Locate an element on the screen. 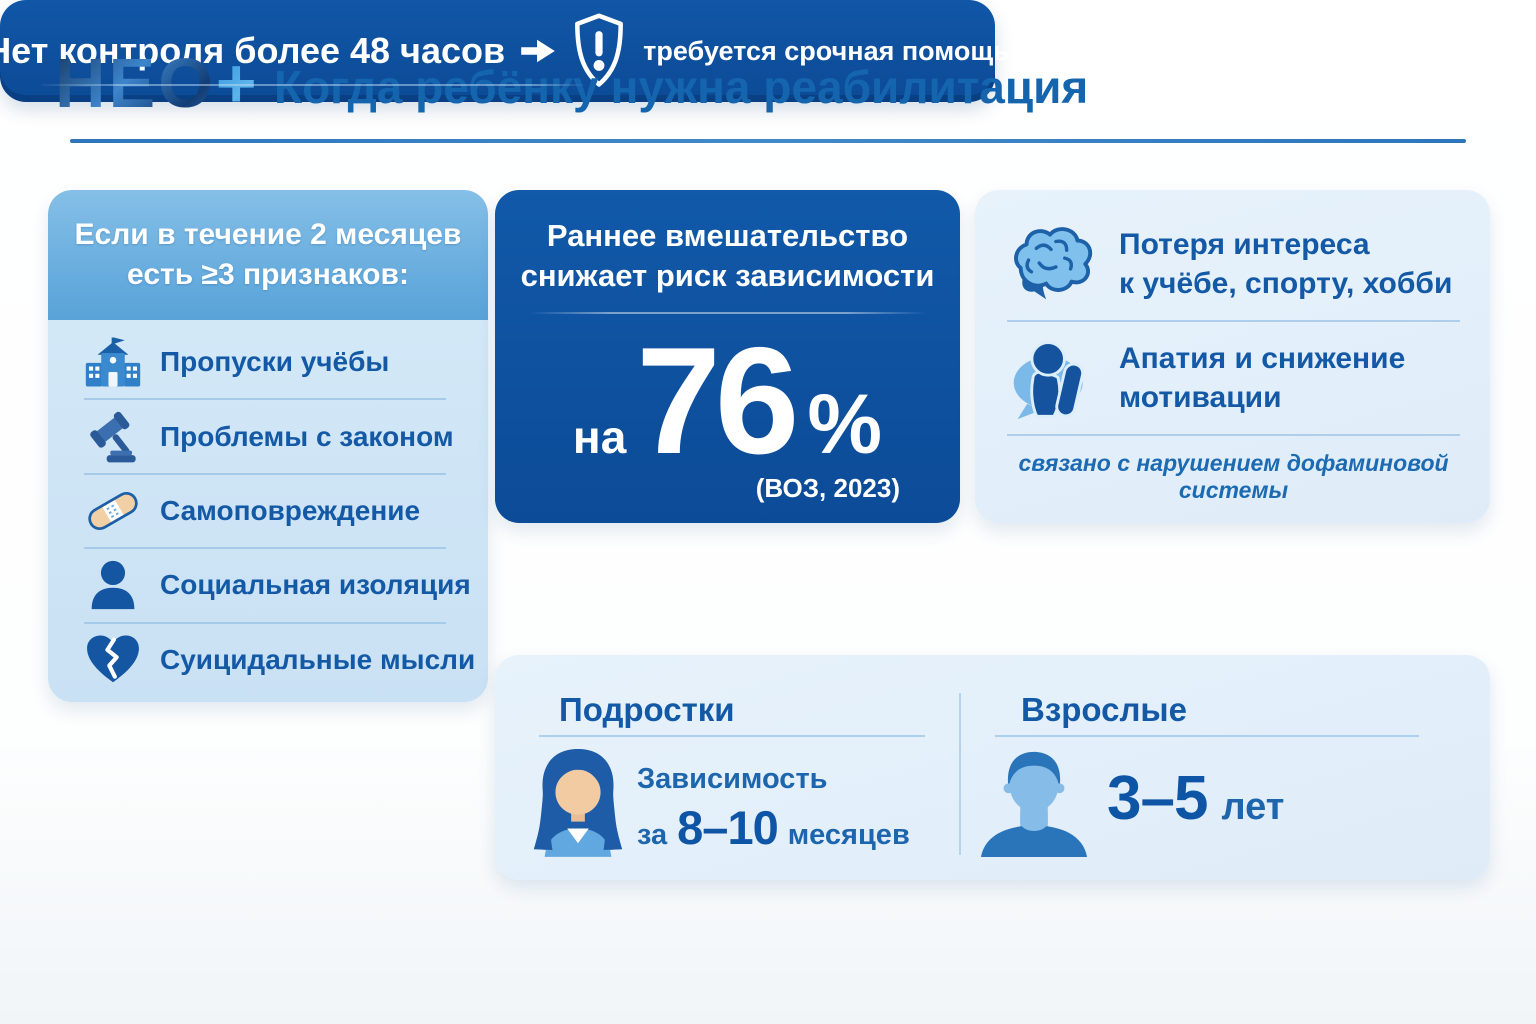 This screenshot has height=1024, width=1536. stat-value: 76 is located at coordinates (717, 401).